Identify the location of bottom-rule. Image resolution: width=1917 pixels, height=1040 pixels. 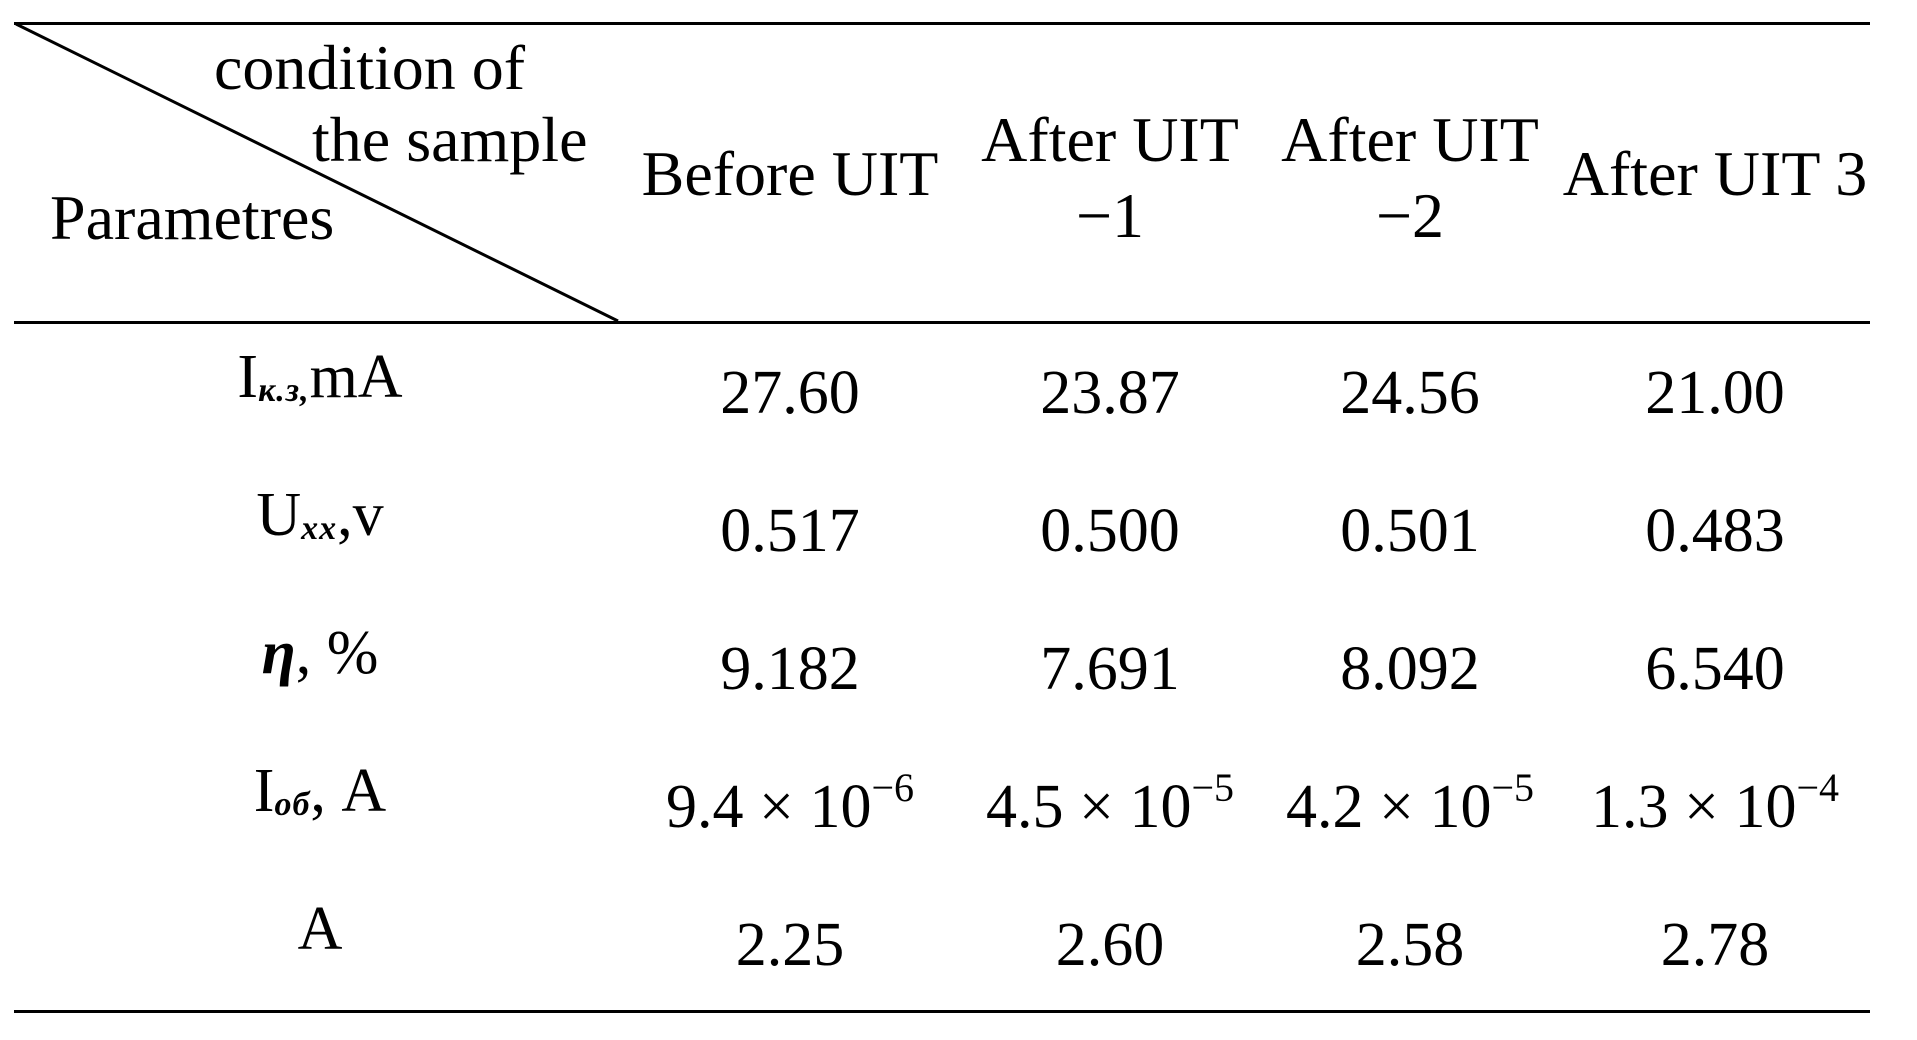
(942, 1011).